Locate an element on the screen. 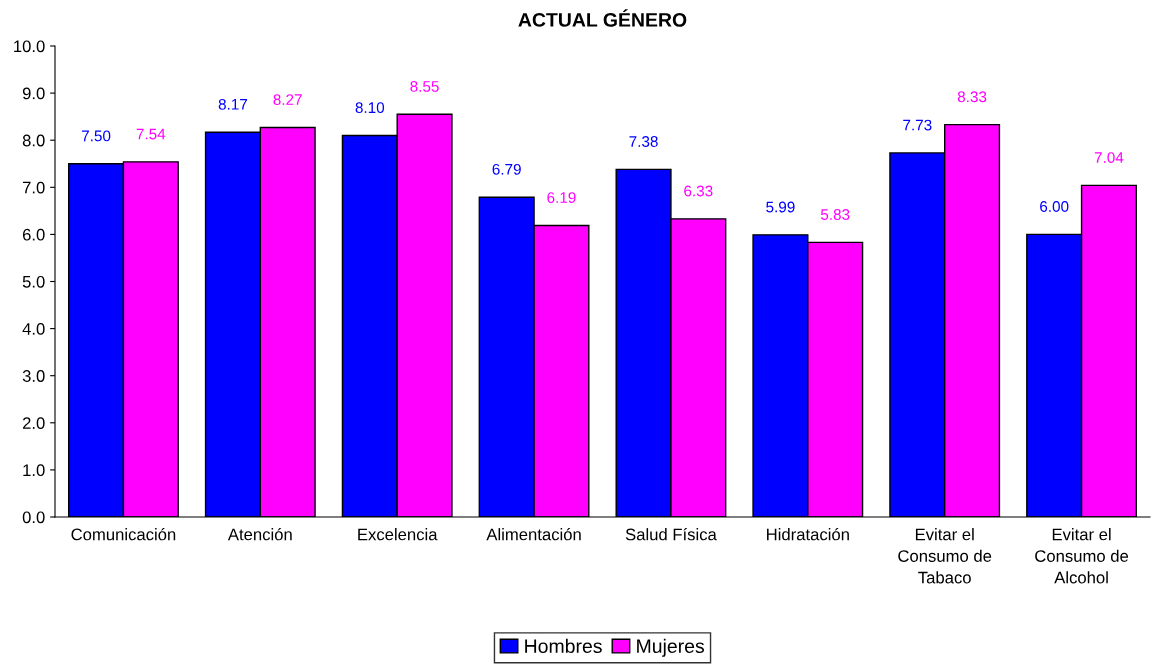  y-tick-label: 9.0 is located at coordinates (33, 93).